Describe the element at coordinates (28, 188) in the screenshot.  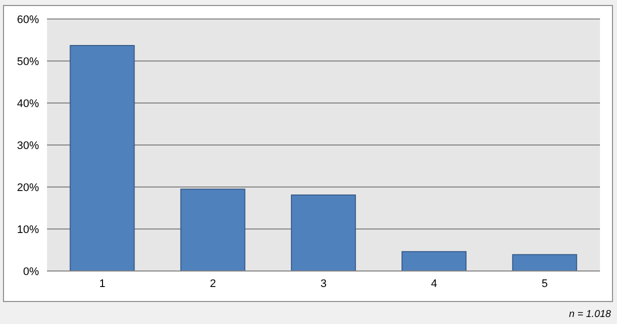
I see `y-tick-label: 20%` at that location.